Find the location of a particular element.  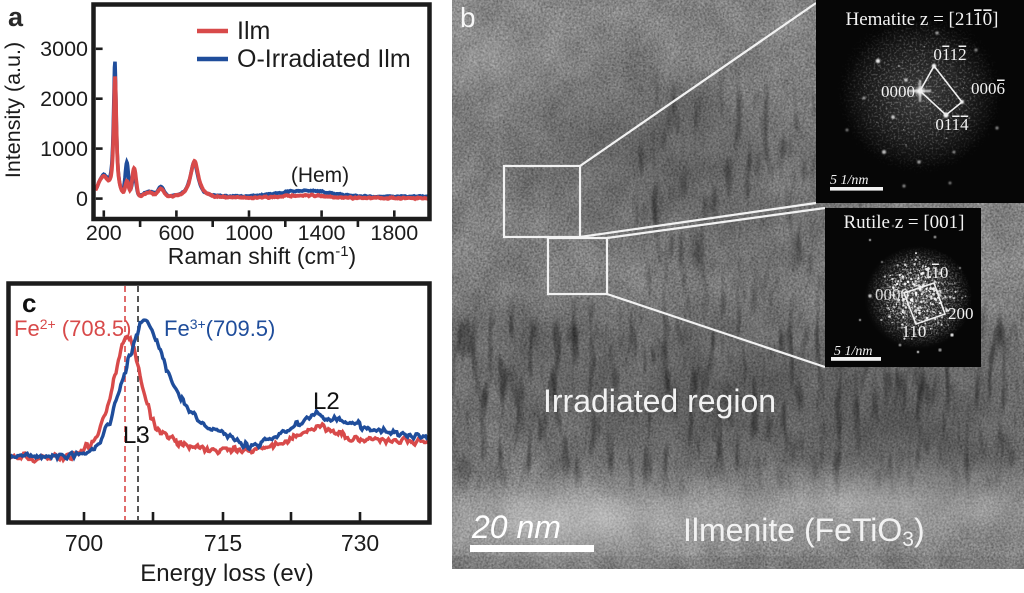

svg-text: (Hem) is located at coordinates (320, 175).